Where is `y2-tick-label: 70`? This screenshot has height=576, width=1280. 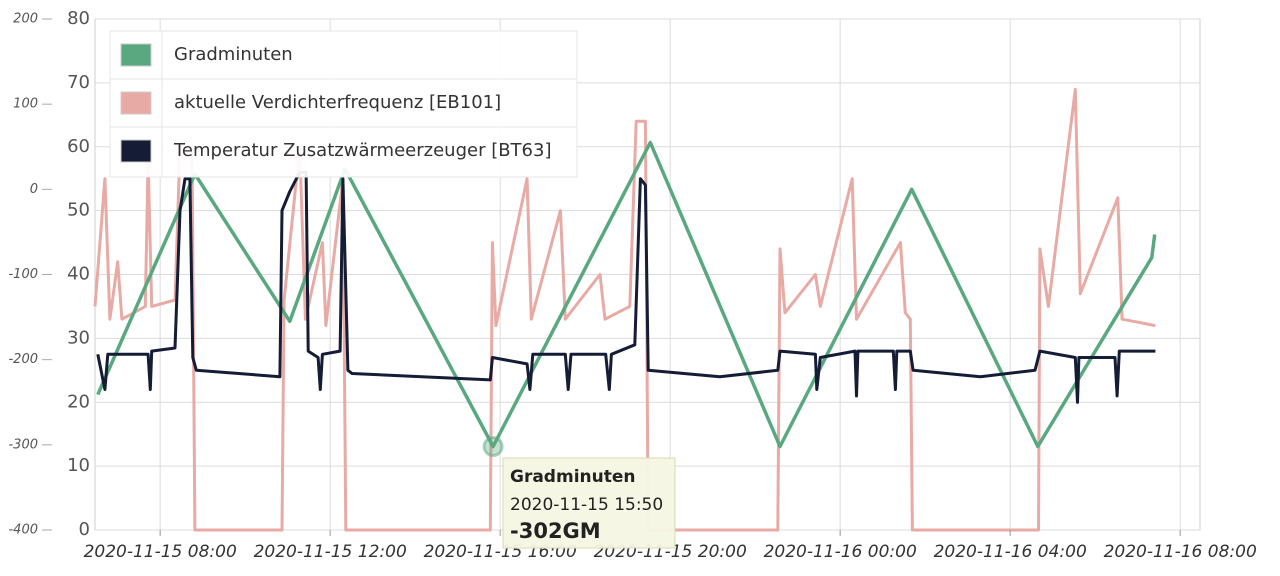 y2-tick-label: 70 is located at coordinates (78, 82).